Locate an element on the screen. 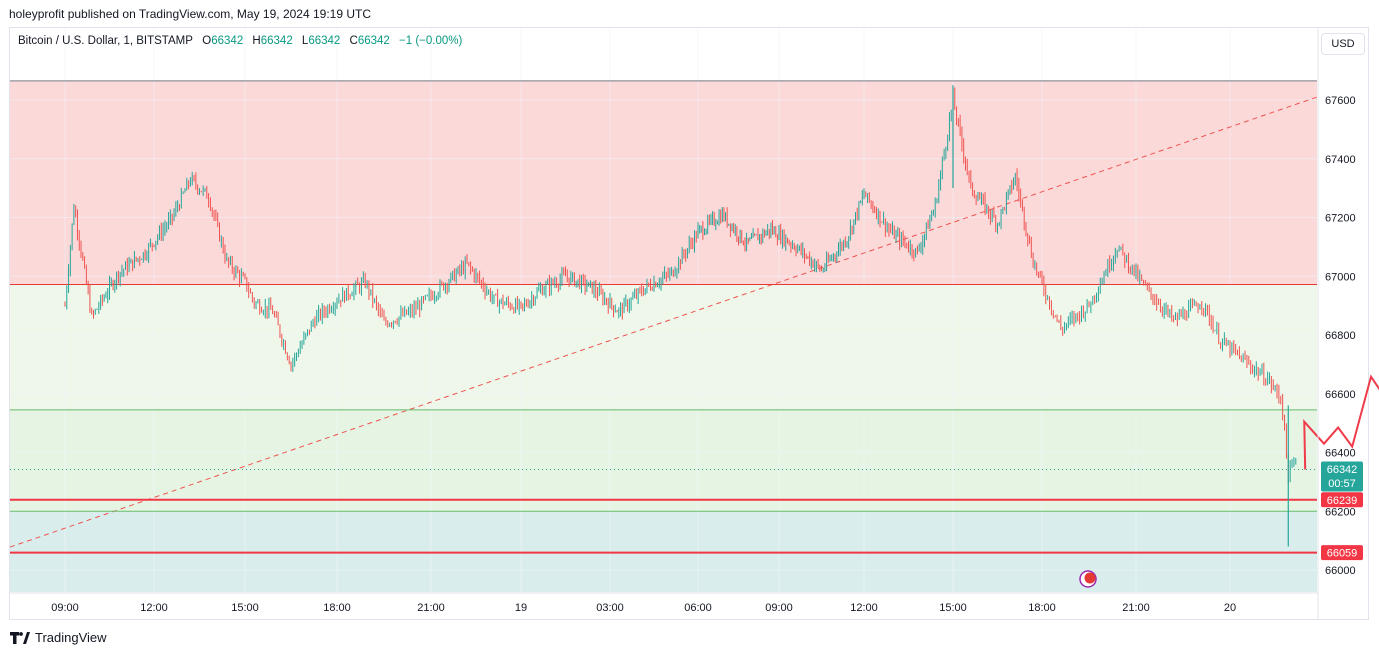  y-tick-label: 66400 is located at coordinates (1340, 454).